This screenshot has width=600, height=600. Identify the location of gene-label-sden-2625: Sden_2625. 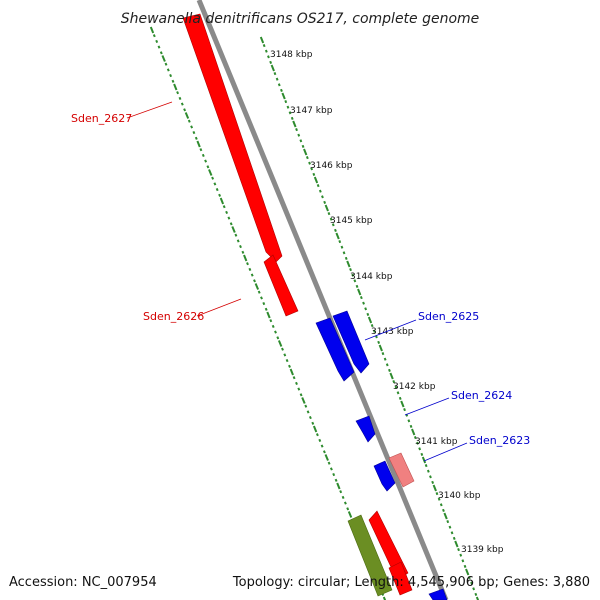
(448, 316).